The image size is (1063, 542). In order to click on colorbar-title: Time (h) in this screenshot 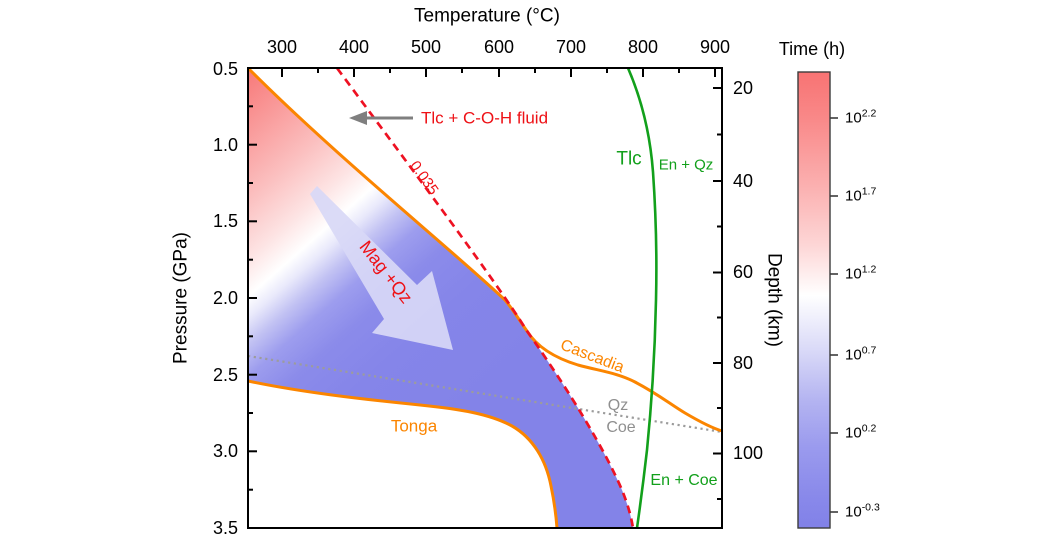, I will do `click(812, 49)`.